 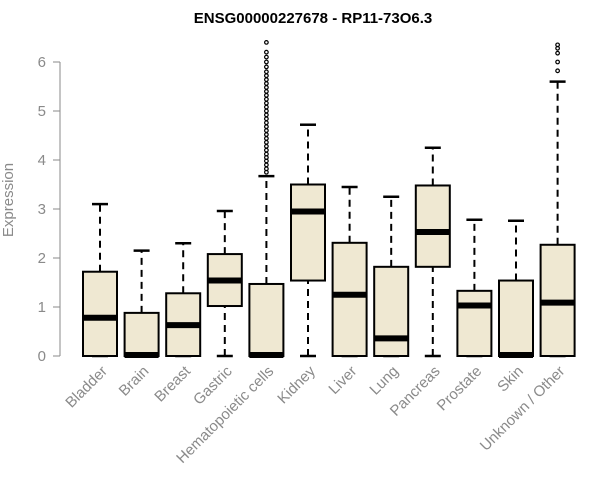 What do you see at coordinates (460, 389) in the screenshot?
I see `x-tick-label-9: Prostate` at bounding box center [460, 389].